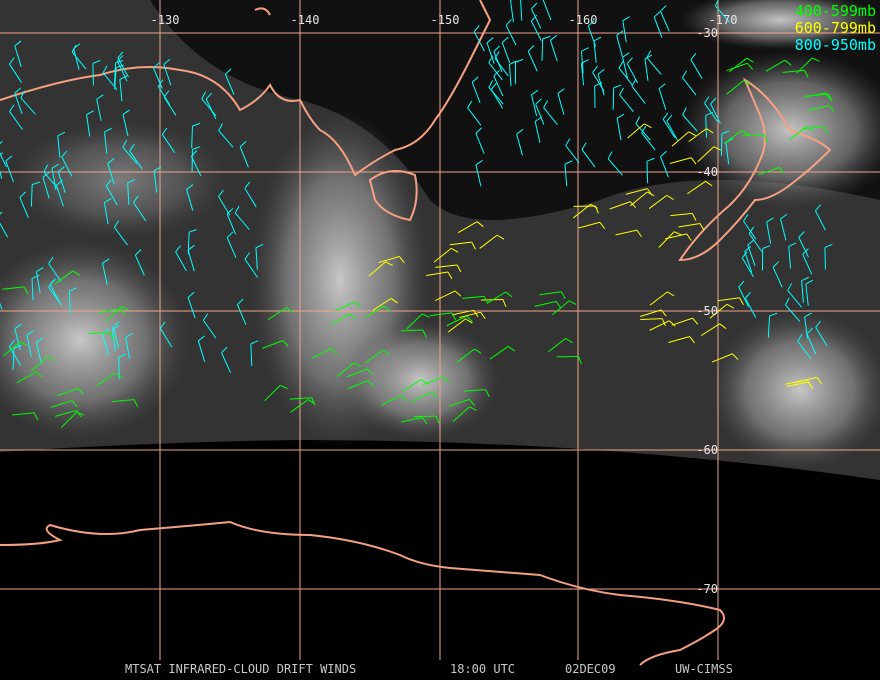 The width and height of the screenshot is (880, 680). I want to click on new-zealand-coast, so click(755, 169).